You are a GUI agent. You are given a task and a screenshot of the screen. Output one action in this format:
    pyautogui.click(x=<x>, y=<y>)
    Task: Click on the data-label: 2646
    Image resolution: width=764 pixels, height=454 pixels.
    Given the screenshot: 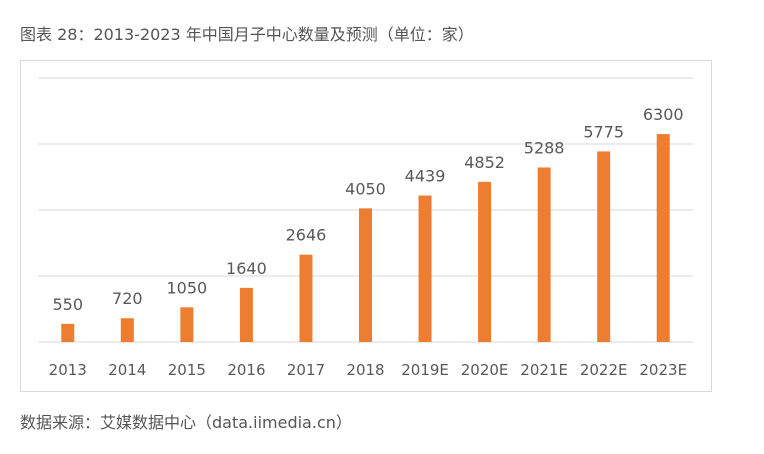 What is the action you would take?
    pyautogui.click(x=306, y=235)
    